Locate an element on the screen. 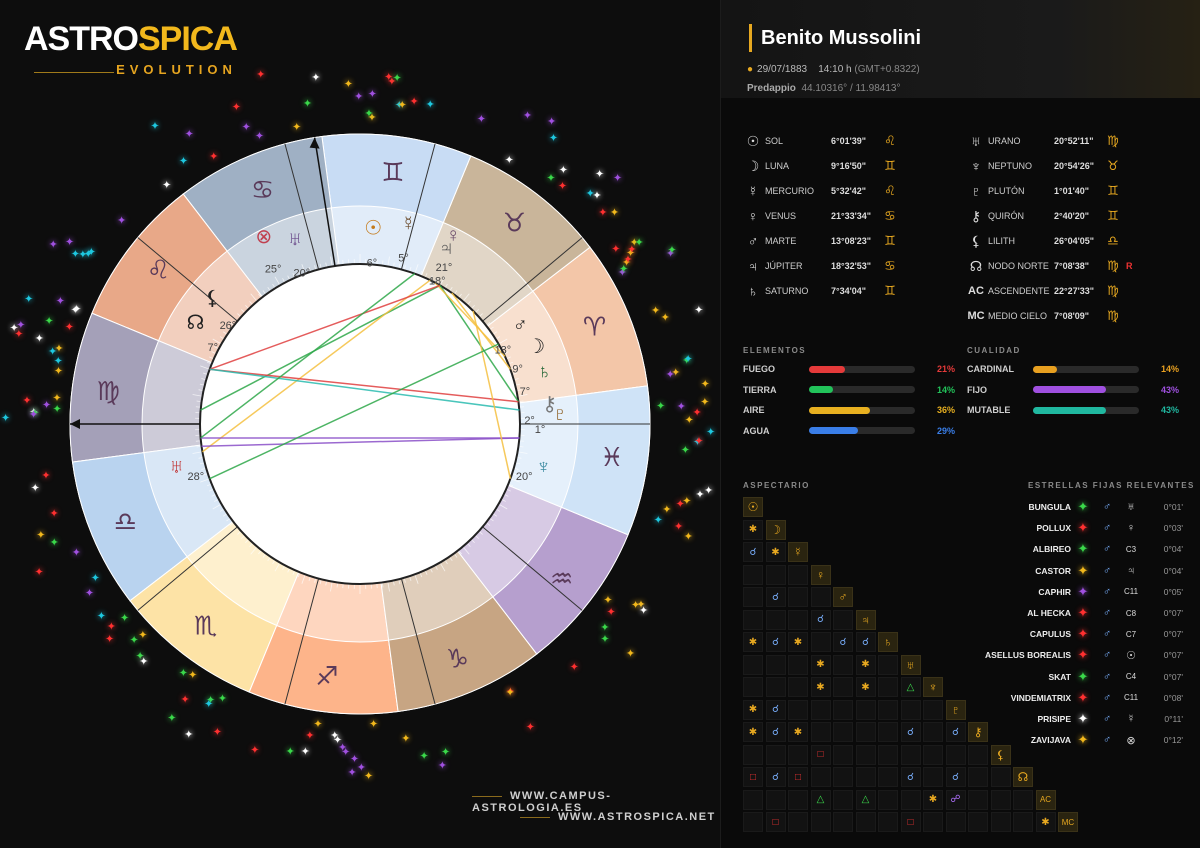 This screenshot has width=1200, height=848. mc-arrow is located at coordinates (314, 143).